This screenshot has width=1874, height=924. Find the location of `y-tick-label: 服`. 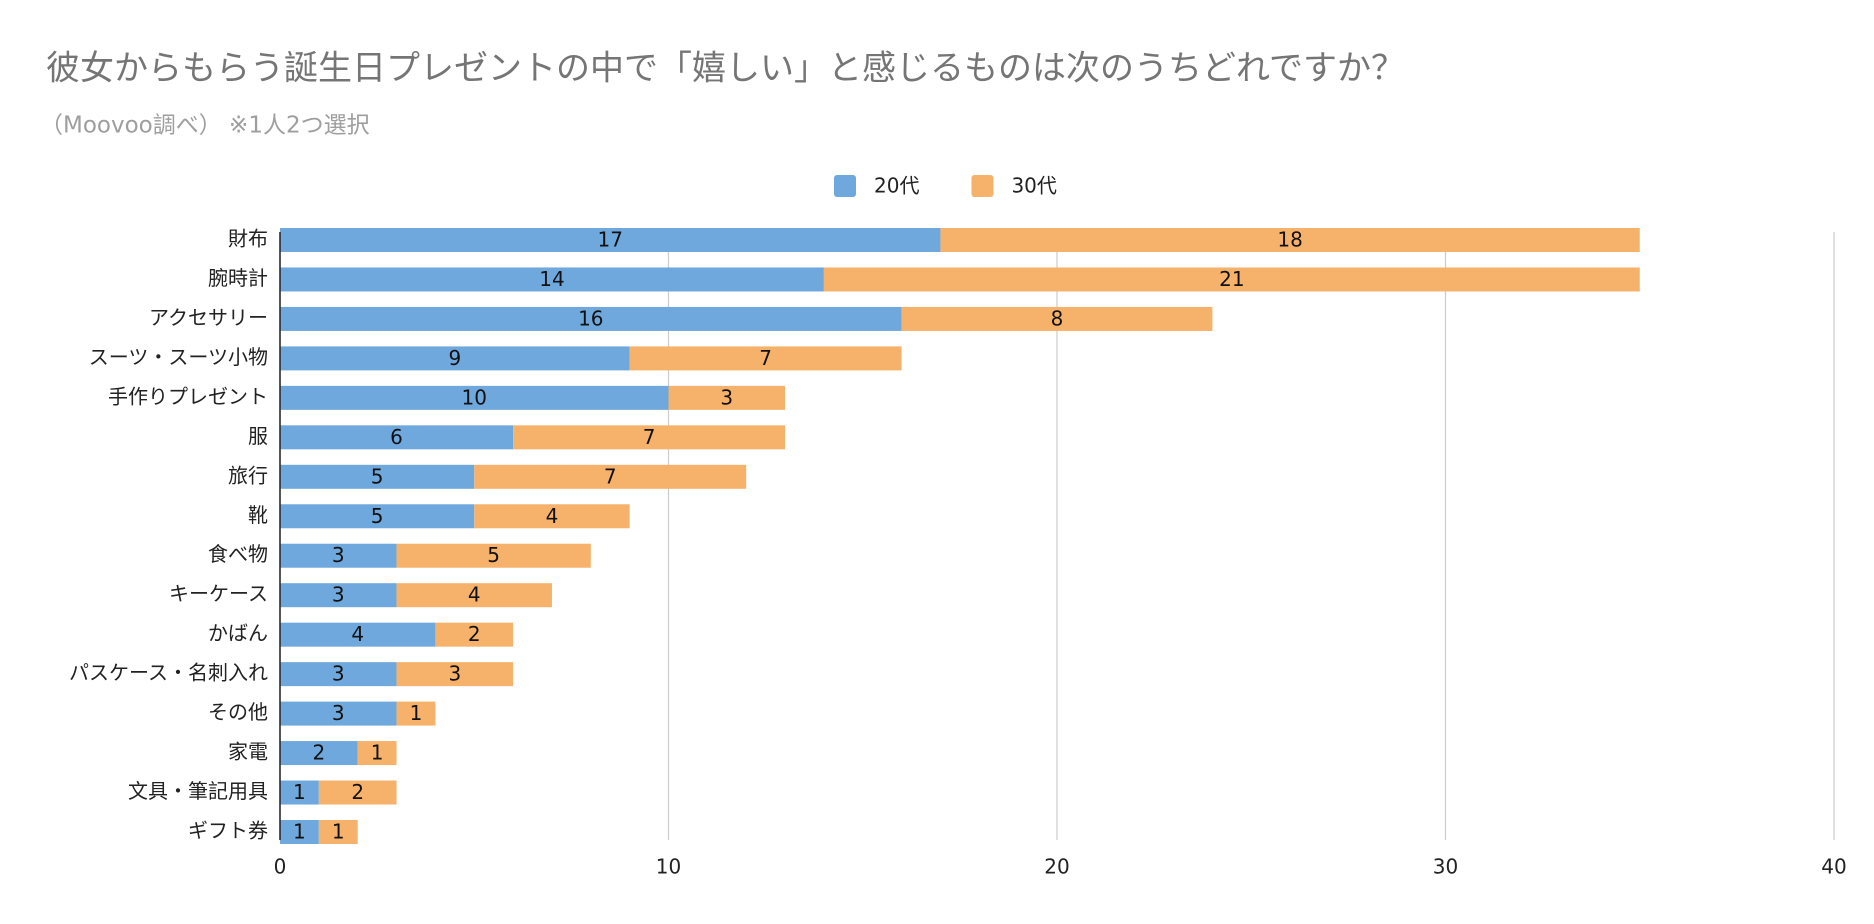

y-tick-label: 服 is located at coordinates (258, 436).